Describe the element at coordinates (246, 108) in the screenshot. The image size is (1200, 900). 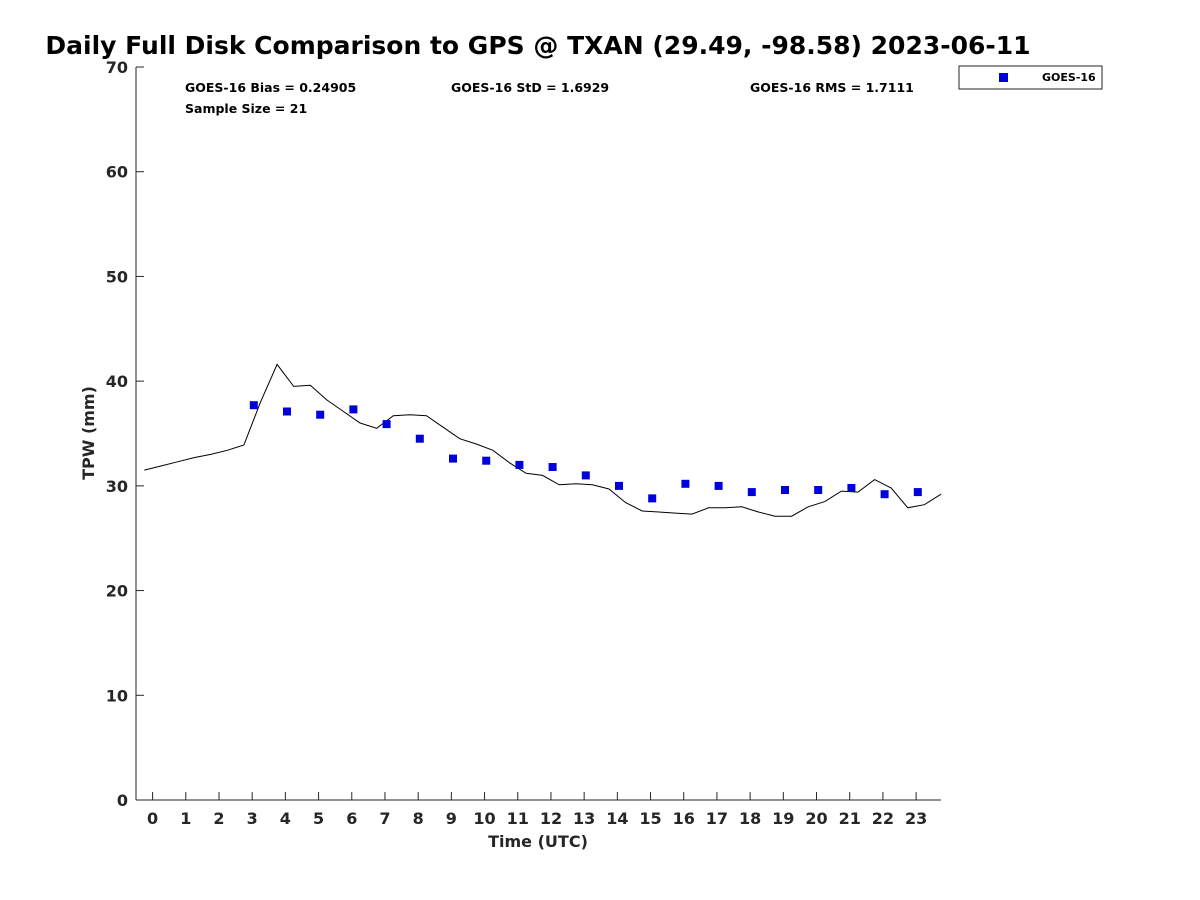
I see `sample-size-stat: Sample Size = 21` at that location.